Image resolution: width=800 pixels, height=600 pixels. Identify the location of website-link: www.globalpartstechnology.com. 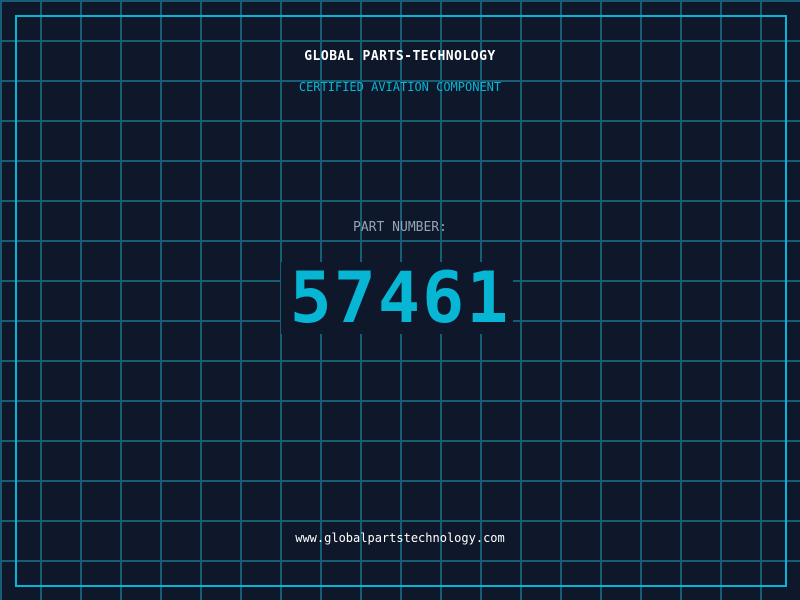
(400, 538).